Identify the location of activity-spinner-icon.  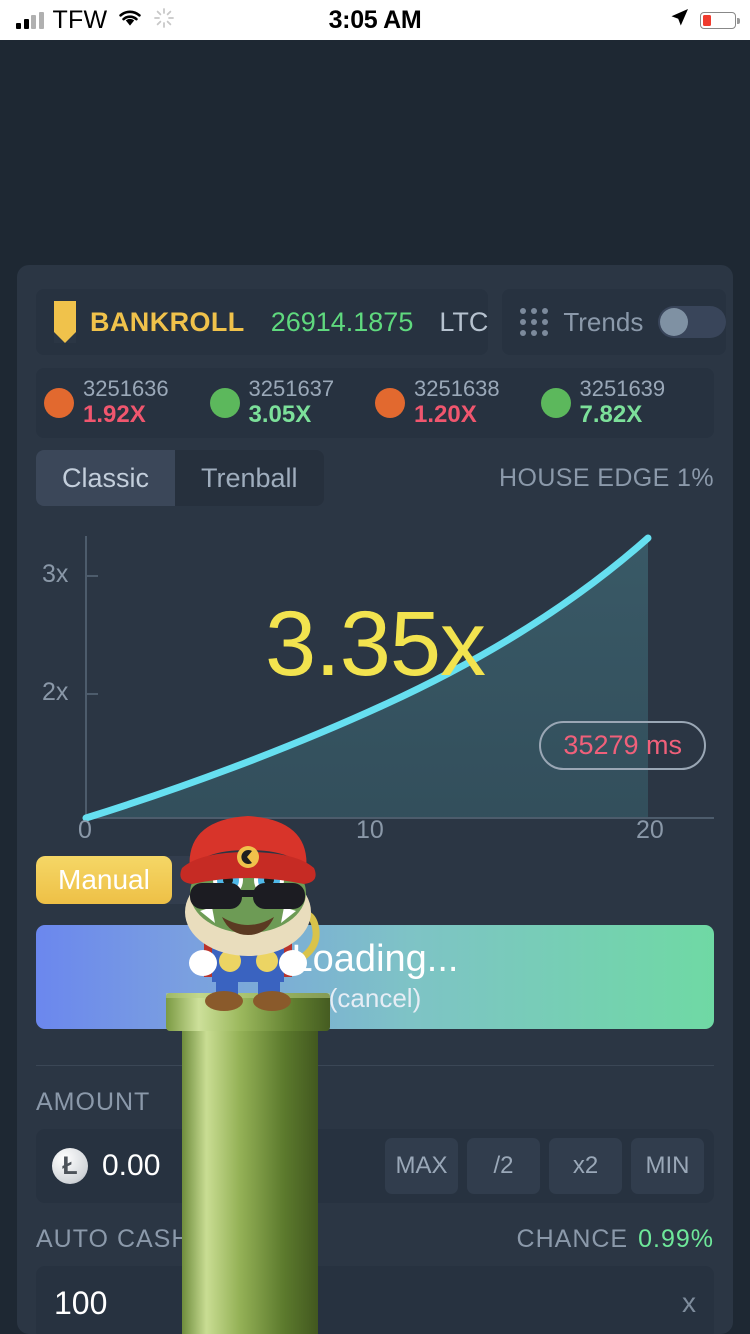
(164, 20).